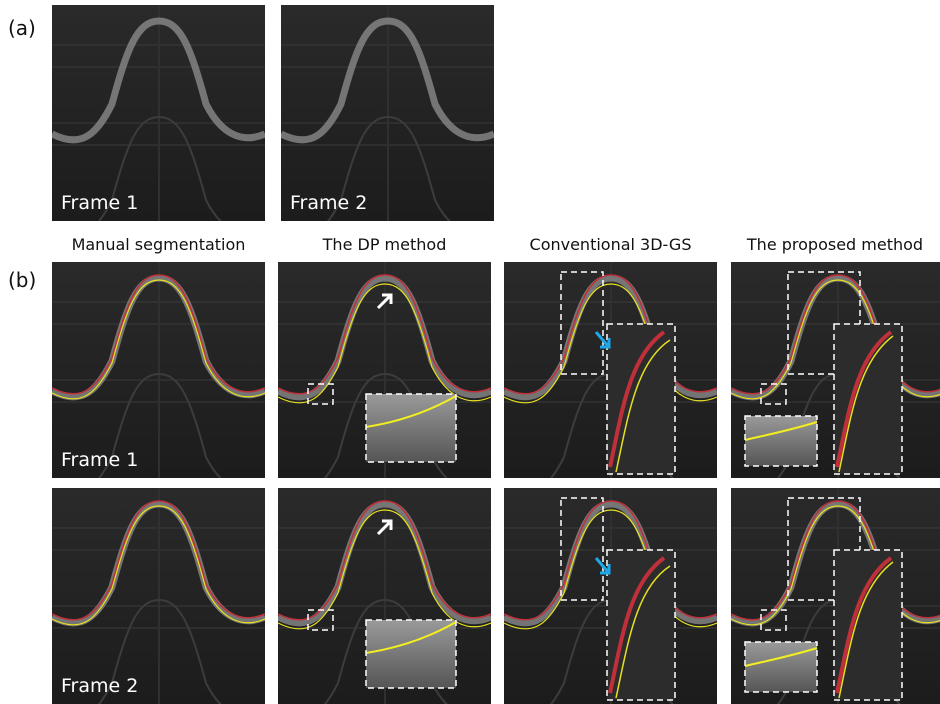 This screenshot has width=940, height=704. I want to click on column-header: The proposed method, so click(834, 244).